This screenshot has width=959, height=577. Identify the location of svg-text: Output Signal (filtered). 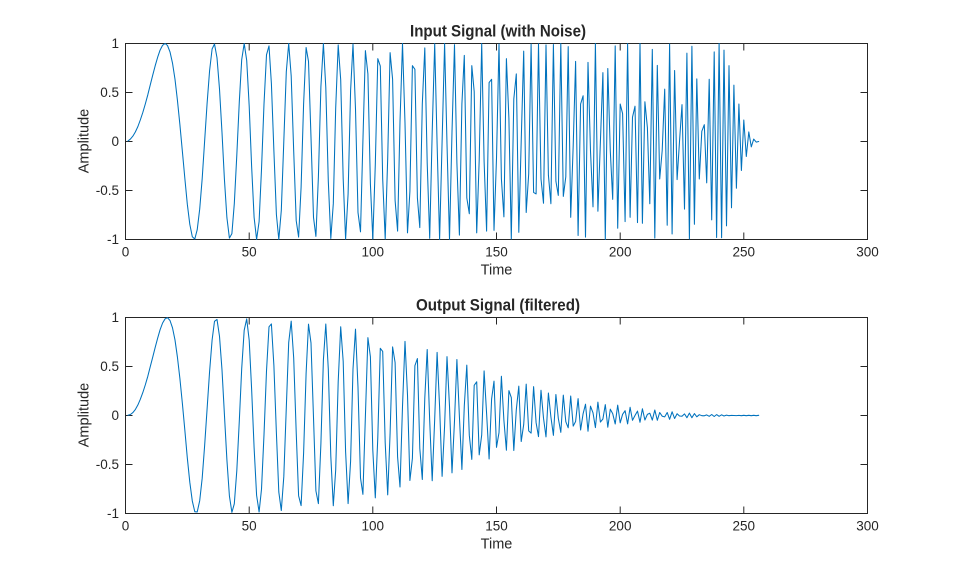
(498, 306).